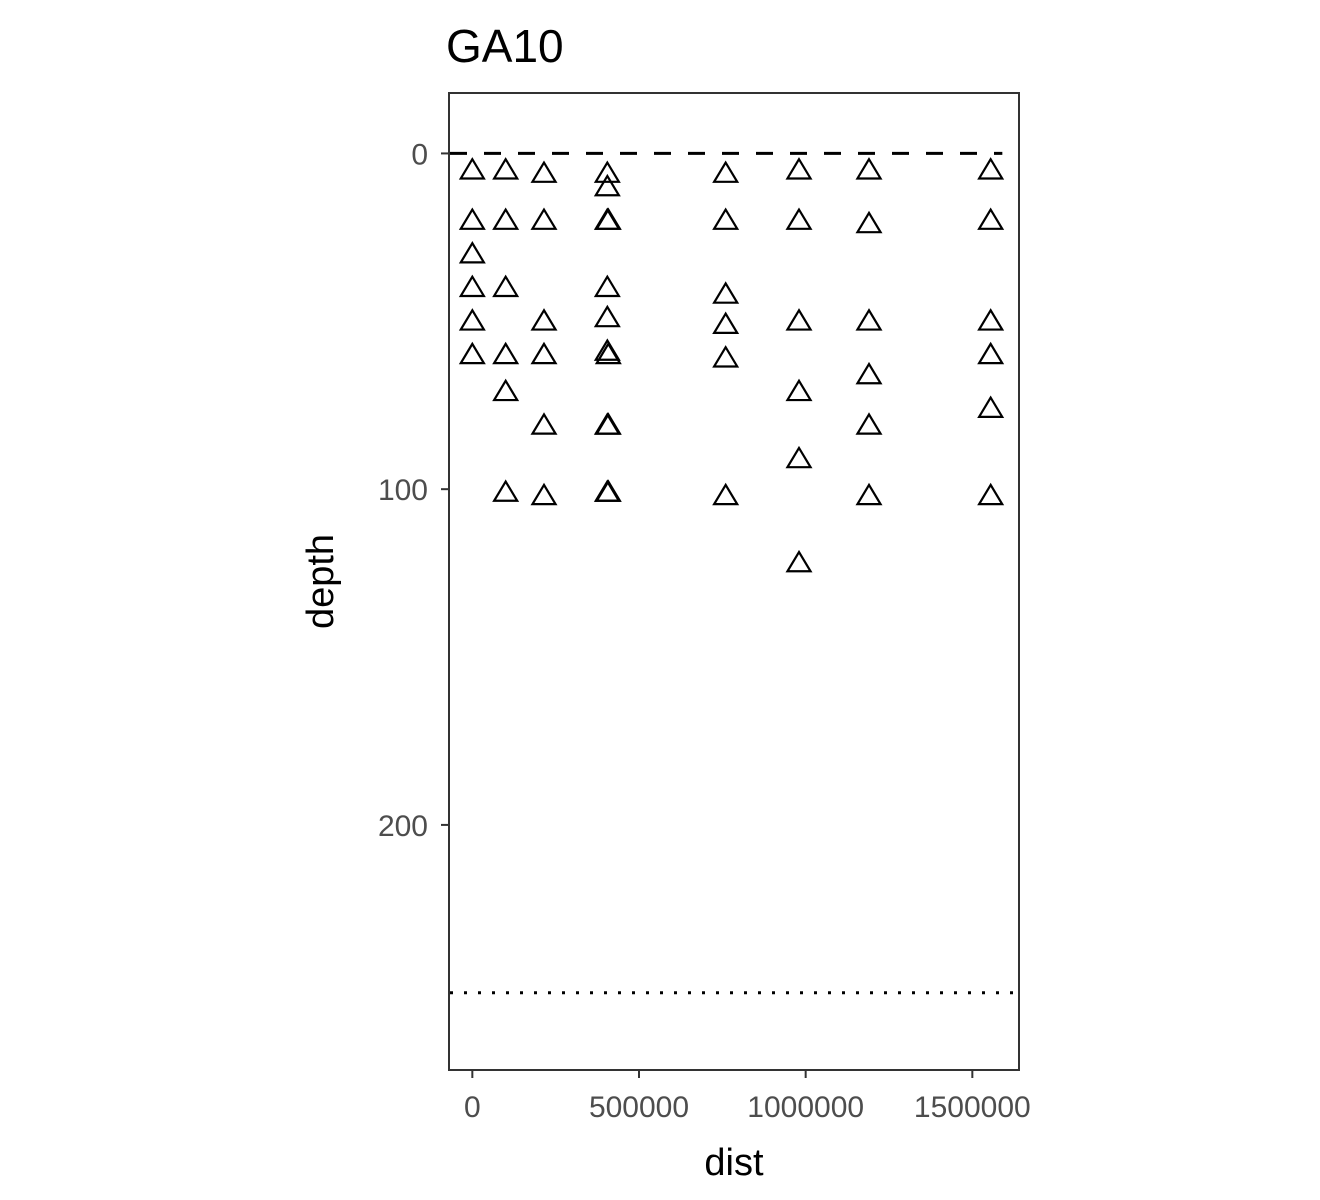 Image resolution: width=1320 pixels, height=1200 pixels. I want to click on x-tick-label: 1500000, so click(972, 1107).